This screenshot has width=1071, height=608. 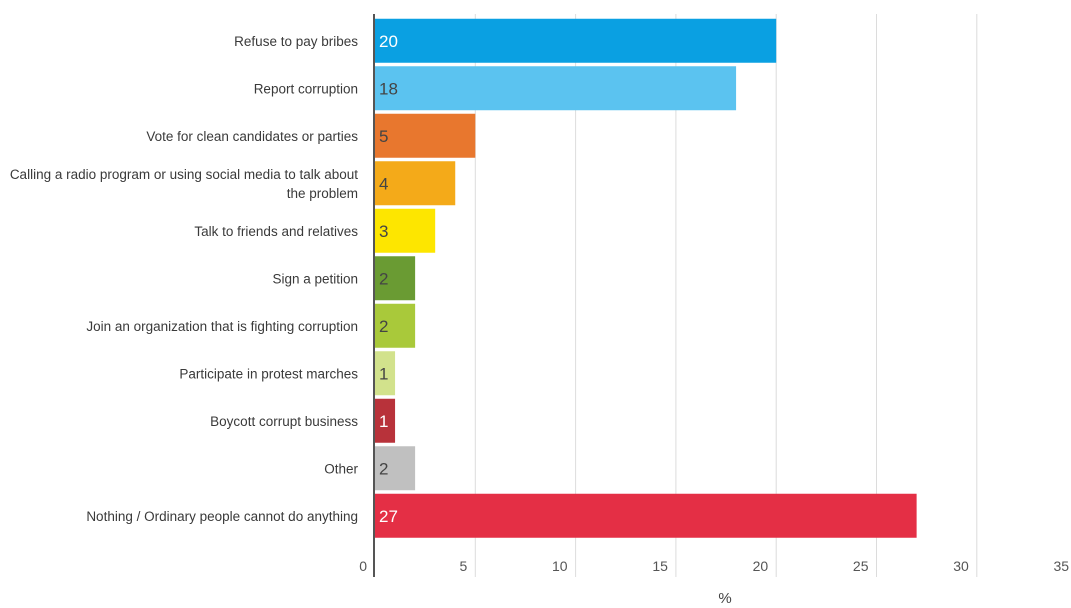 What do you see at coordinates (961, 566) in the screenshot?
I see `x-tick-label: 30` at bounding box center [961, 566].